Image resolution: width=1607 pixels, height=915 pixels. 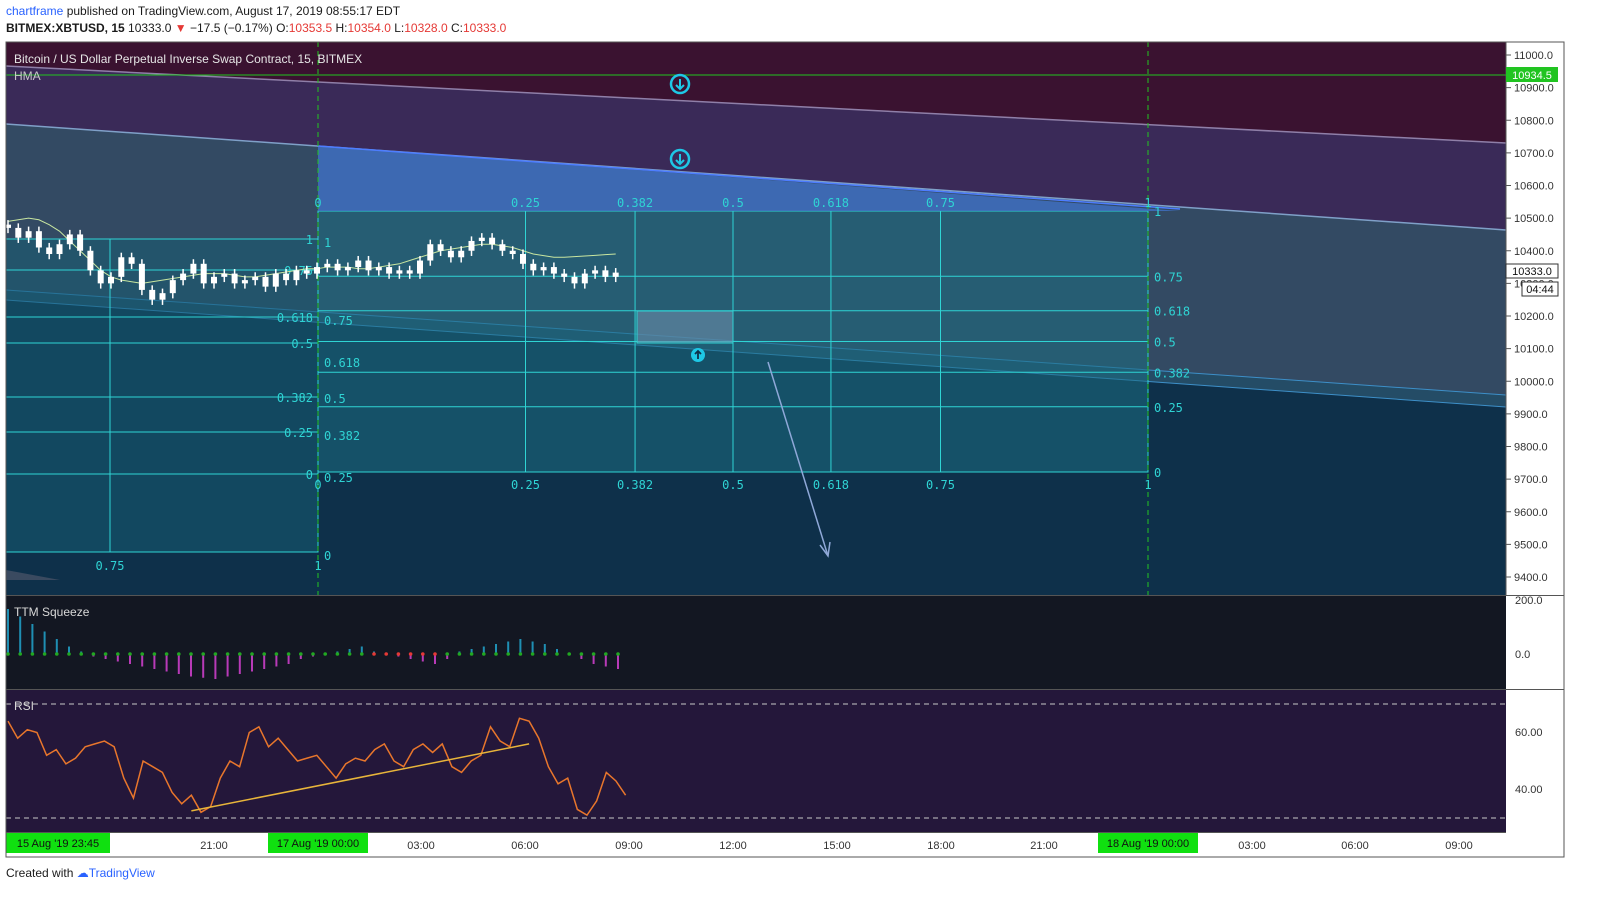 I want to click on low-label: L:, so click(x=399, y=28).